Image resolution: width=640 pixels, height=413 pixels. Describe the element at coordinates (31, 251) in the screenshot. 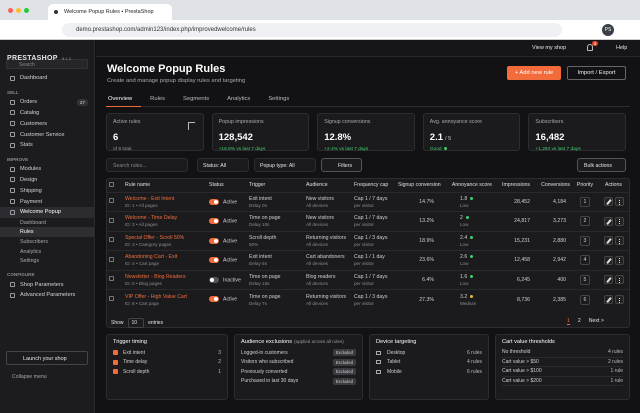

I see `nav-subitem: Analytics` at that location.